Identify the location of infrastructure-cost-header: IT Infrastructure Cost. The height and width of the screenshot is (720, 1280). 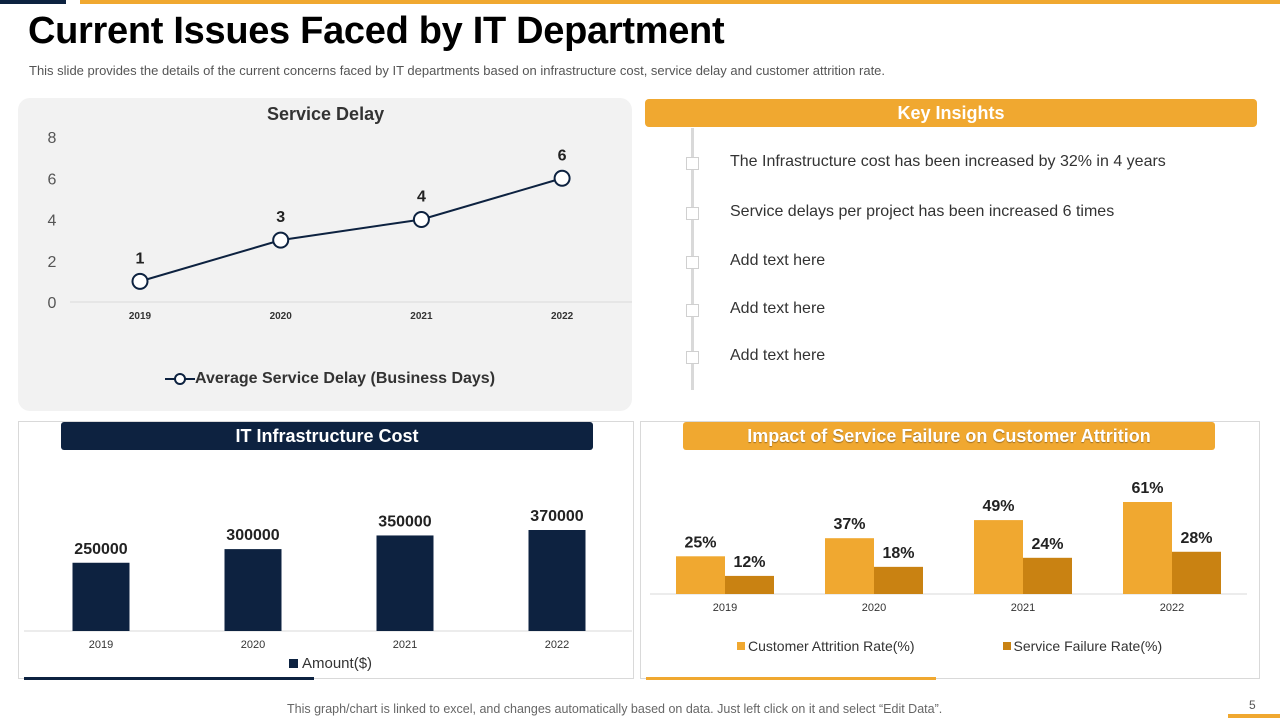
(327, 436).